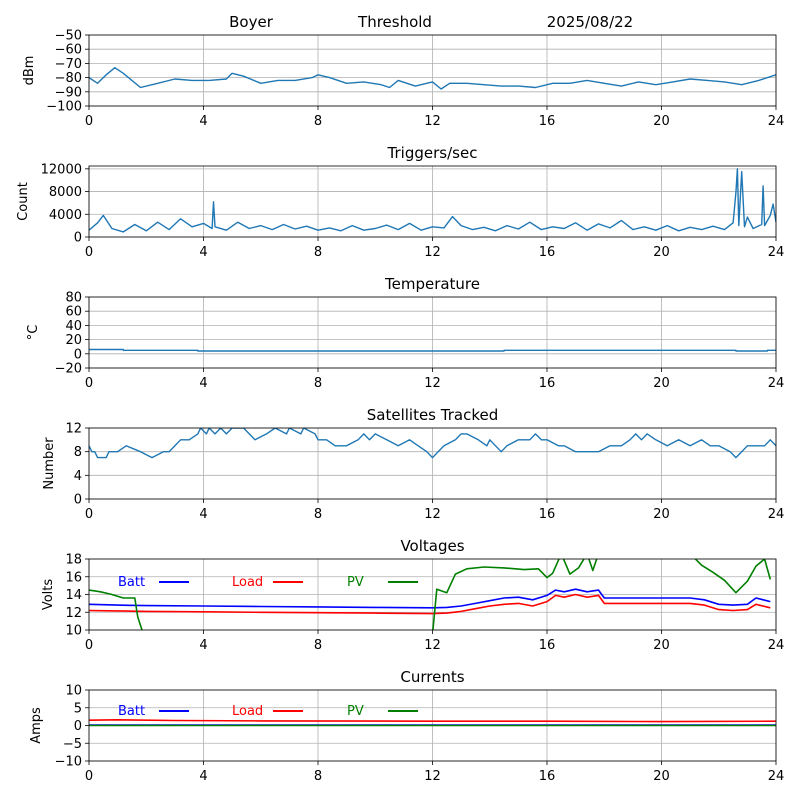  What do you see at coordinates (73, 340) in the screenshot?
I see `temperature-ytick-label: 20` at bounding box center [73, 340].